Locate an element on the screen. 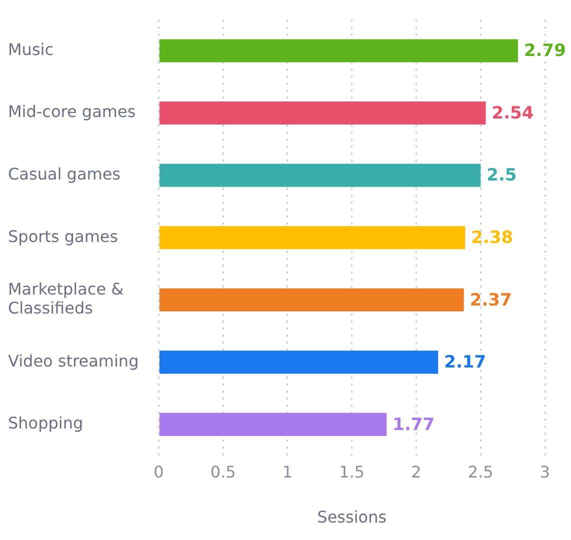  data-label: 2.37 is located at coordinates (491, 300).